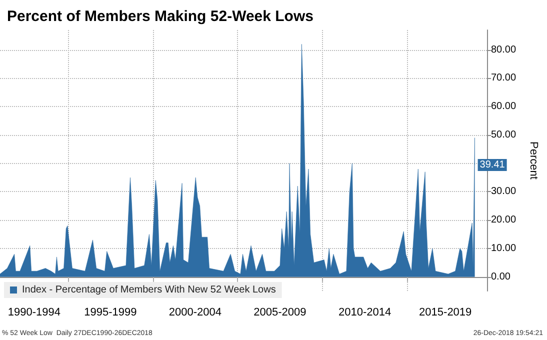 Image resolution: width=547 pixels, height=340 pixels. What do you see at coordinates (110, 312) in the screenshot?
I see `x-tick-label: 1995-1999` at bounding box center [110, 312].